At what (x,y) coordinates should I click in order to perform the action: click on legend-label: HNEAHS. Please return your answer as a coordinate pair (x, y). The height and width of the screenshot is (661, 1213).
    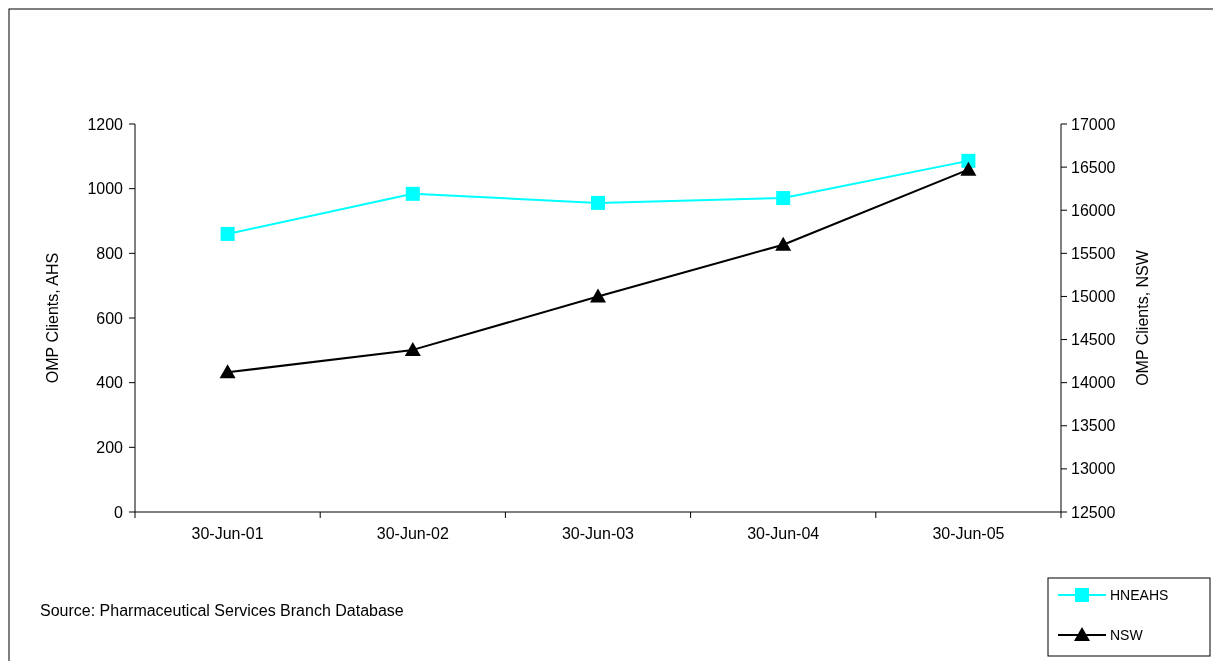
    Looking at the image, I should click on (1139, 594).